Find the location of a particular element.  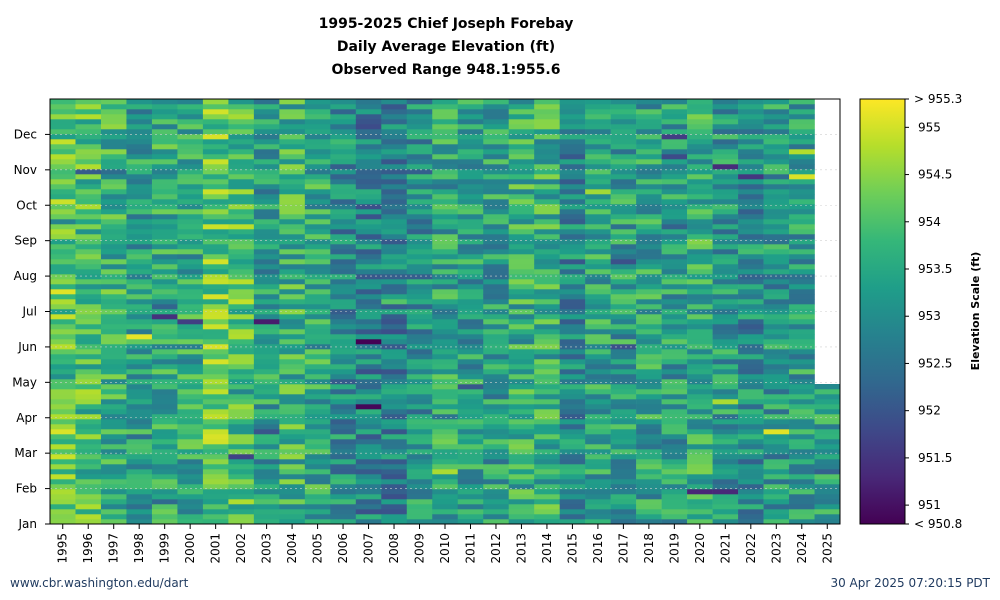

y-tick-label-dec: Dec is located at coordinates (25, 134).